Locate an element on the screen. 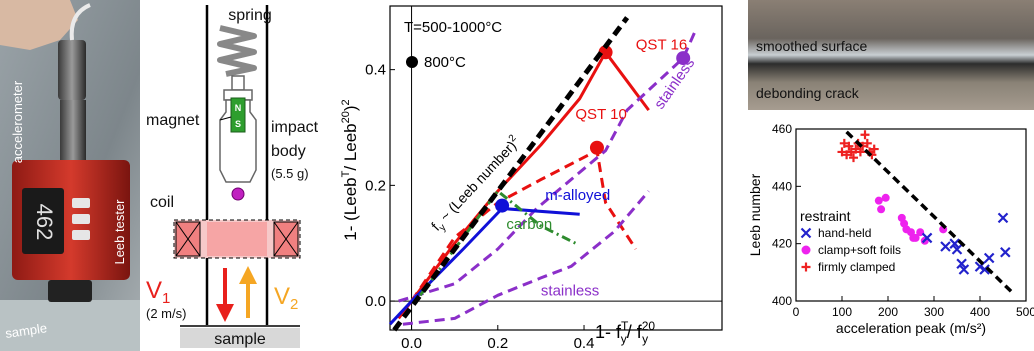  schematic-sample-label: sample is located at coordinates (240, 339).